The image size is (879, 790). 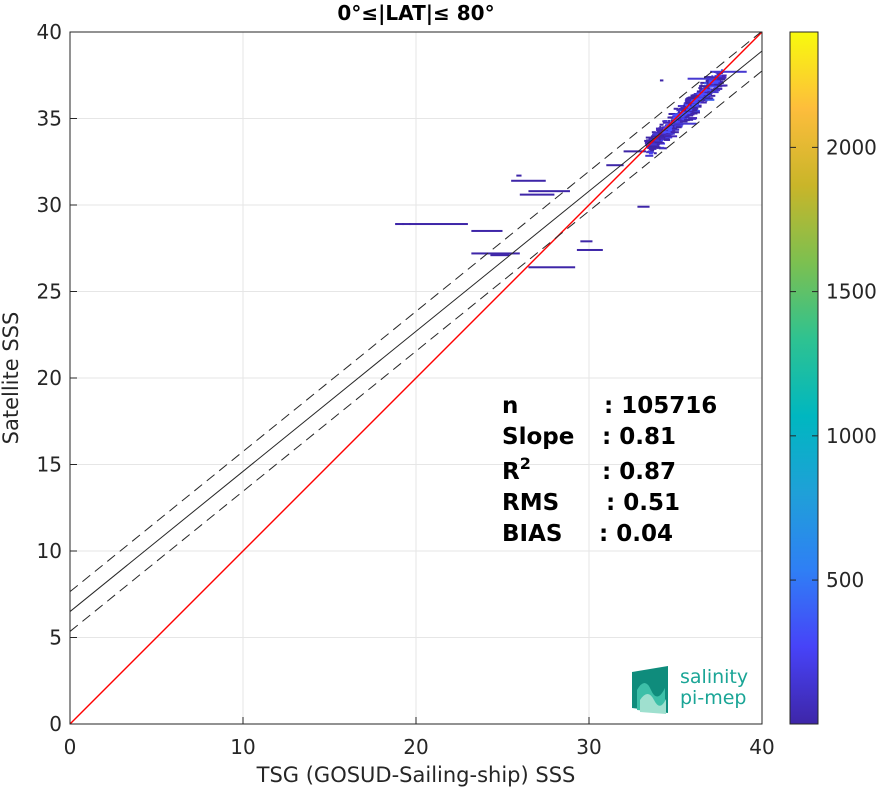 What do you see at coordinates (851, 292) in the screenshot?
I see `colorbar-tick-label: 1500` at bounding box center [851, 292].